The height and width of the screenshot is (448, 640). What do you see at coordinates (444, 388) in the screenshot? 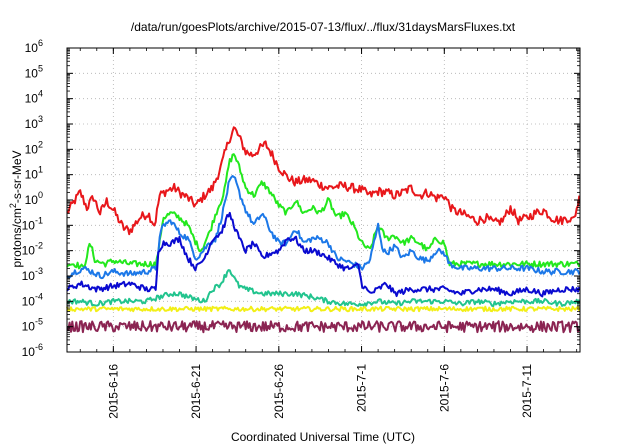
I see `x-tick-label: 2015-7-6` at bounding box center [444, 388].